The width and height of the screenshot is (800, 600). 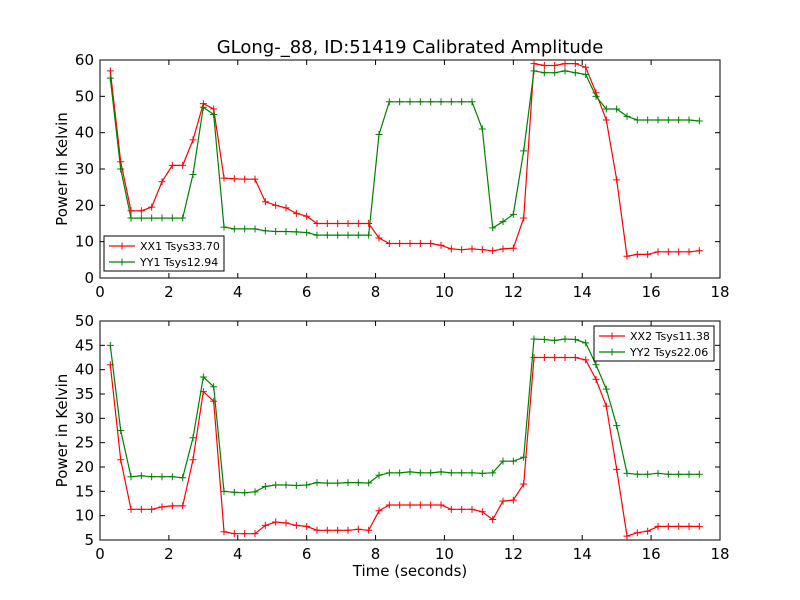 I want to click on x-tick-label: 10, so click(x=444, y=292).